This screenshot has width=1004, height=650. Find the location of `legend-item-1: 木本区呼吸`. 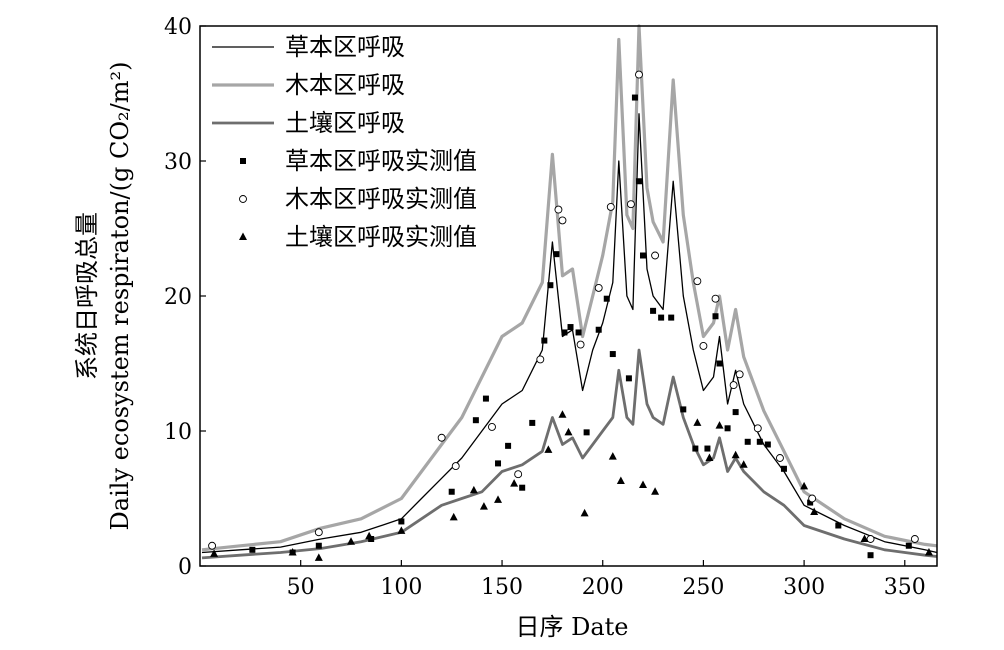

legend-item-1: 木本区呼吸 is located at coordinates (308, 85).